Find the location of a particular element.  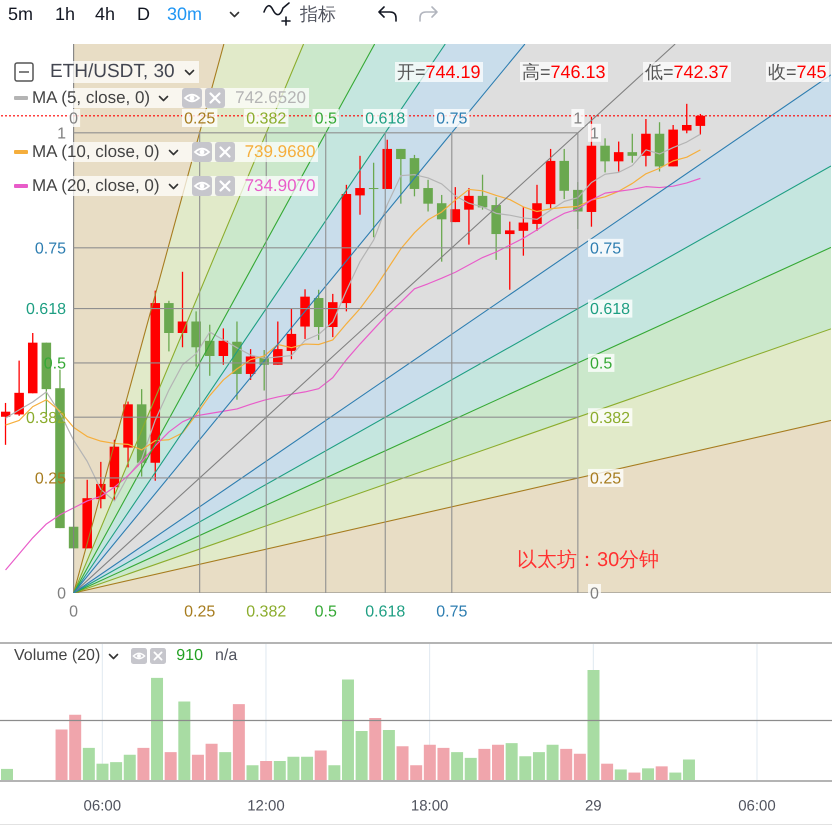

y2-tick-label: 0 is located at coordinates (61, 594).